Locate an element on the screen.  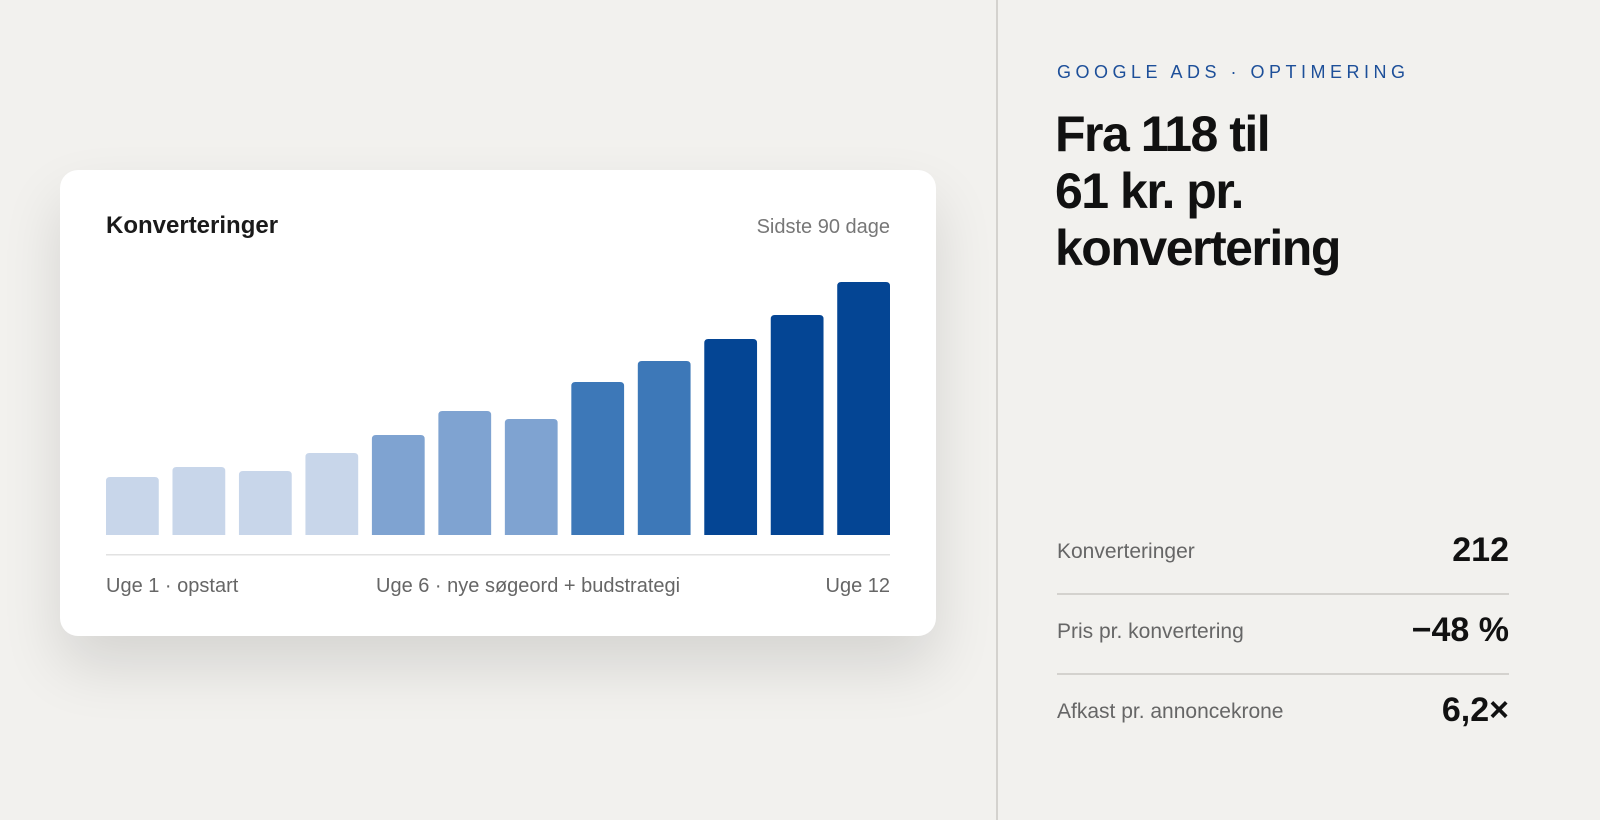
panel-divider is located at coordinates (997, 410).